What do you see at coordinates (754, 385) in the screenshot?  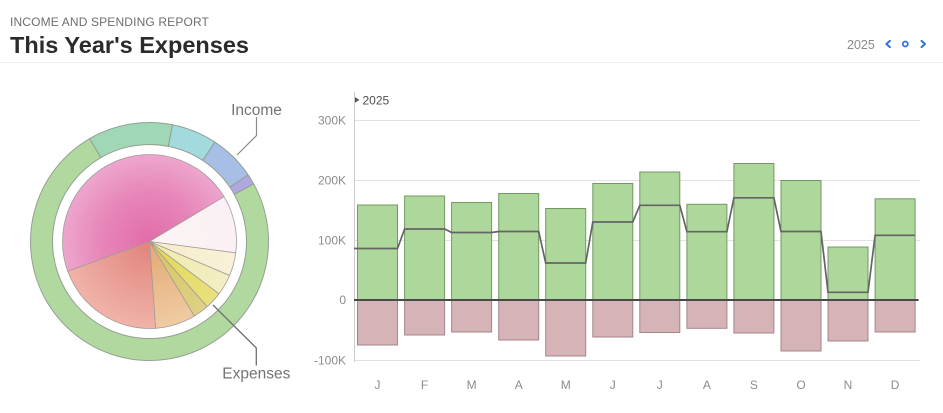 I see `svg-text: S` at bounding box center [754, 385].